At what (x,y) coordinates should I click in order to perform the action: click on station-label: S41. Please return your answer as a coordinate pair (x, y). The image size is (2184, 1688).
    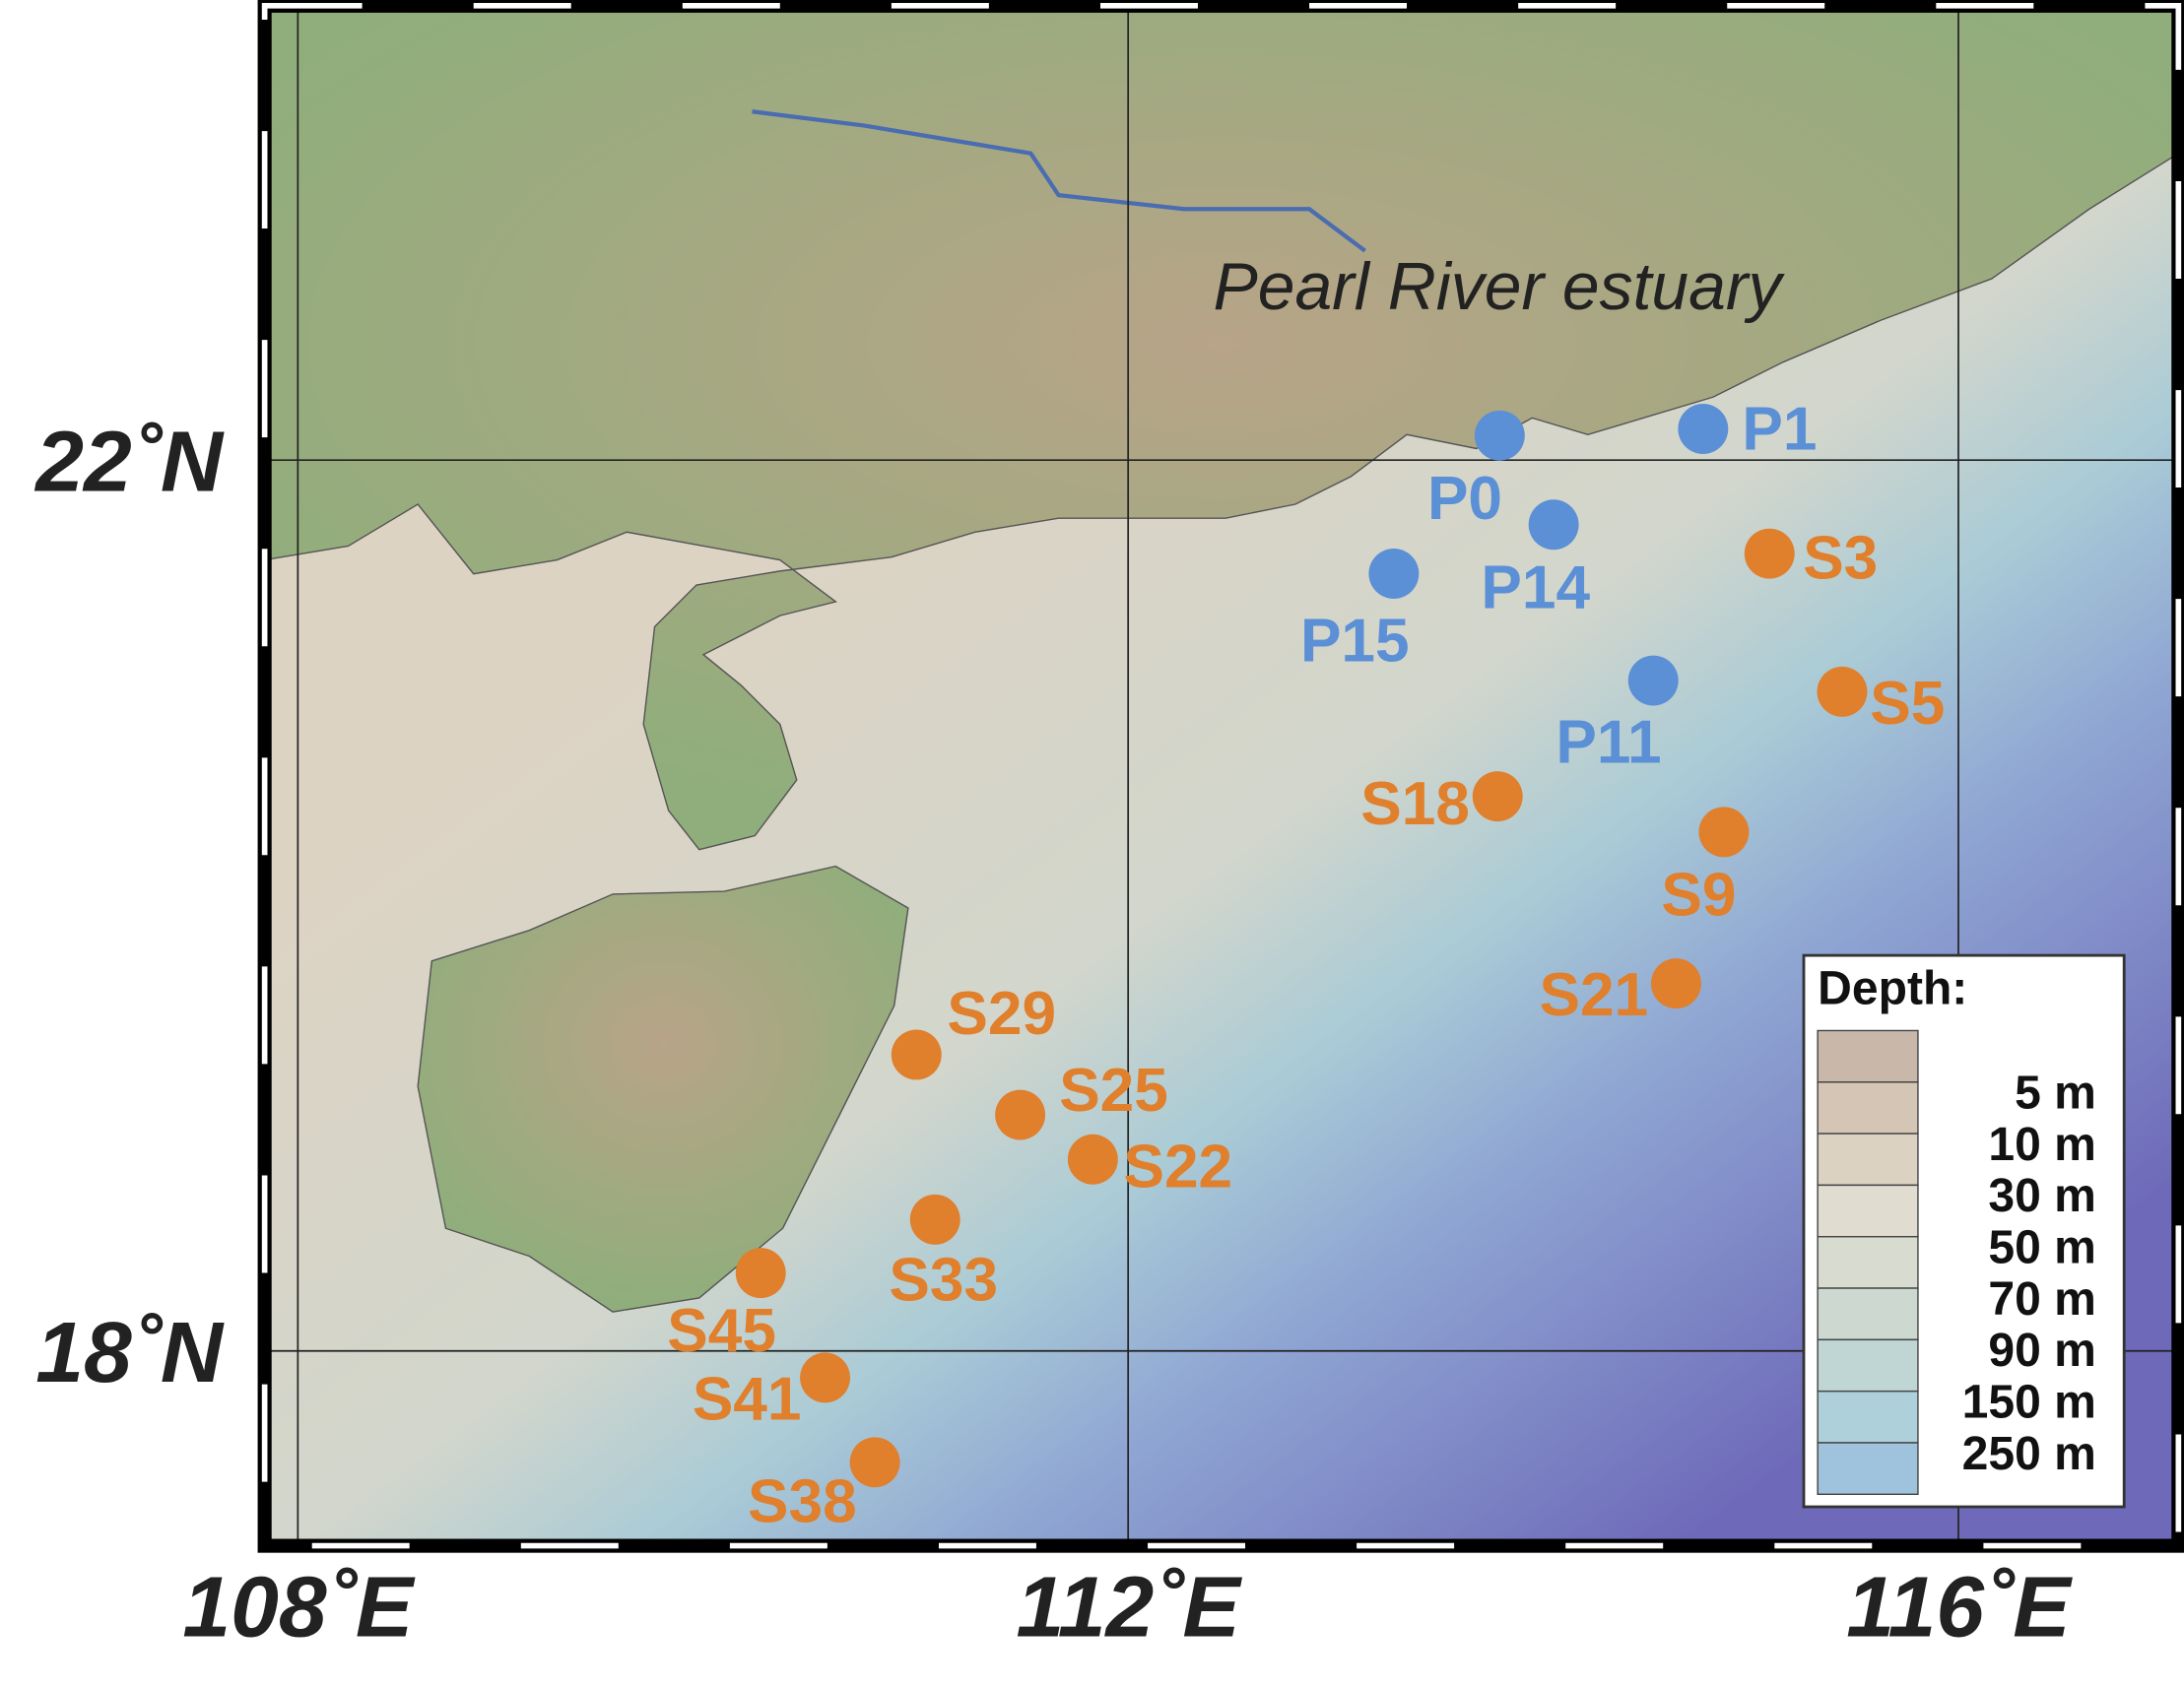
    Looking at the image, I should click on (747, 1399).